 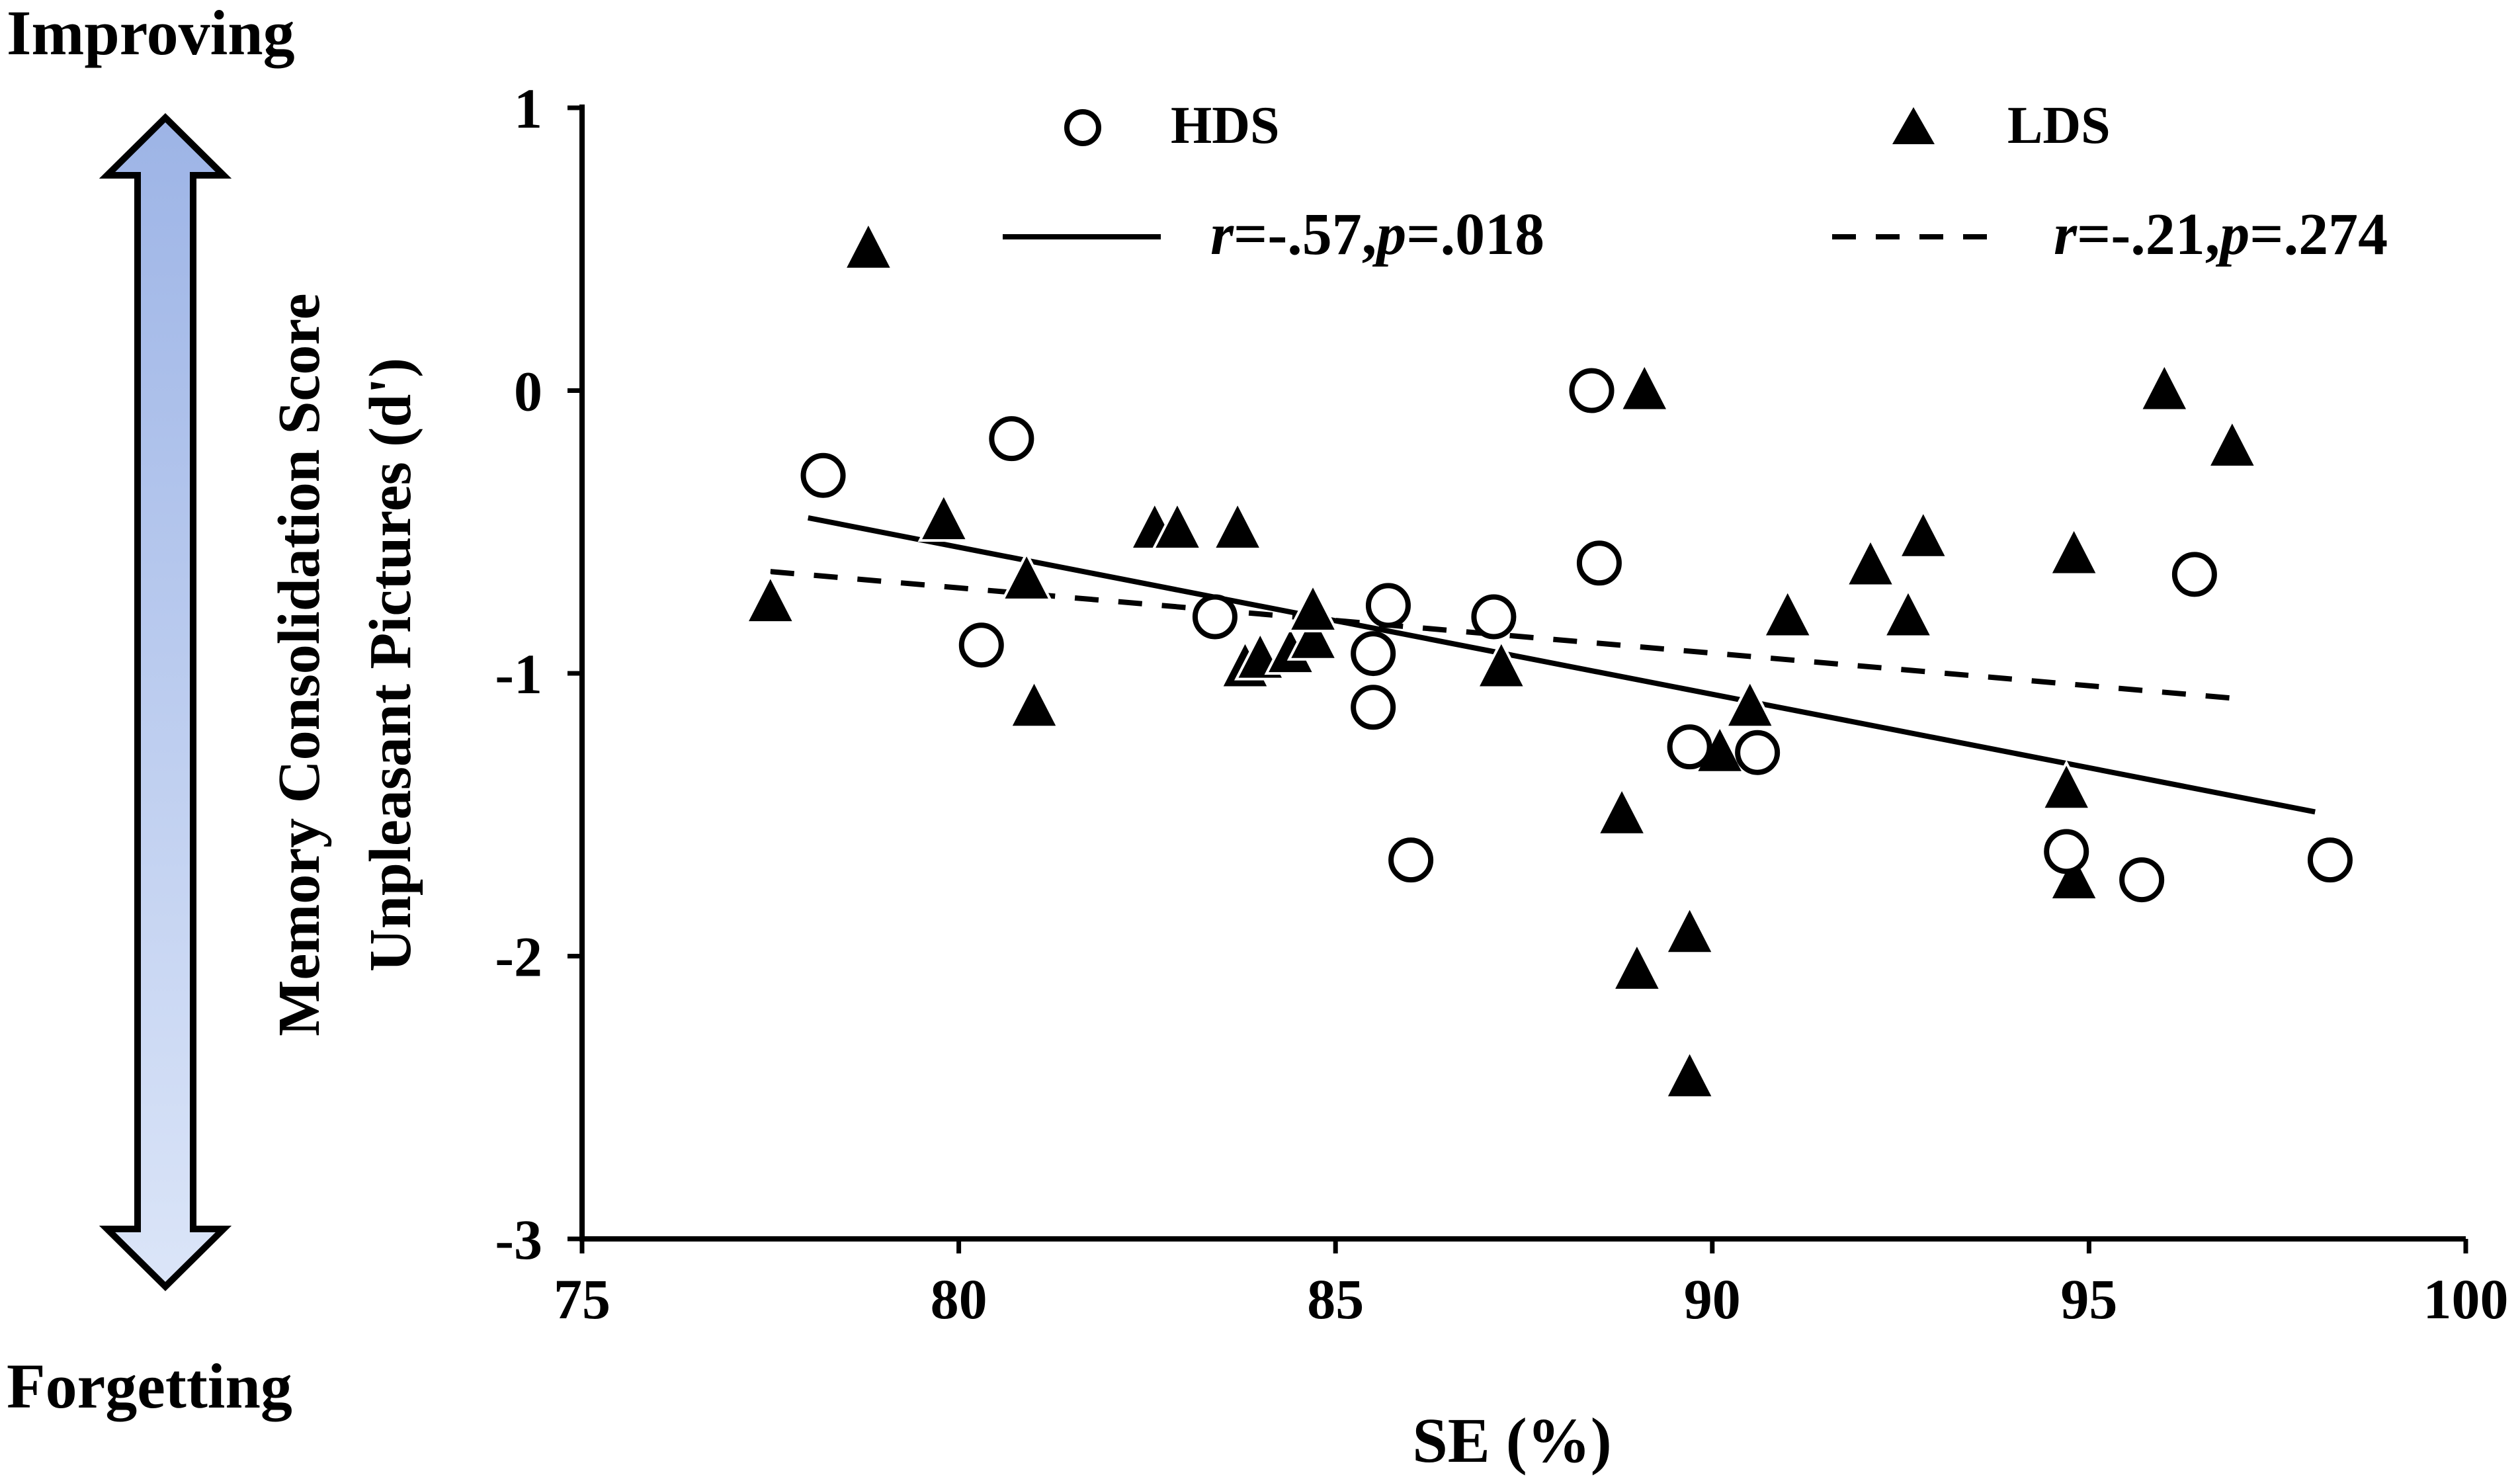 What do you see at coordinates (1389, 235) in the screenshot?
I see `hds-p-symbol: p` at bounding box center [1389, 235].